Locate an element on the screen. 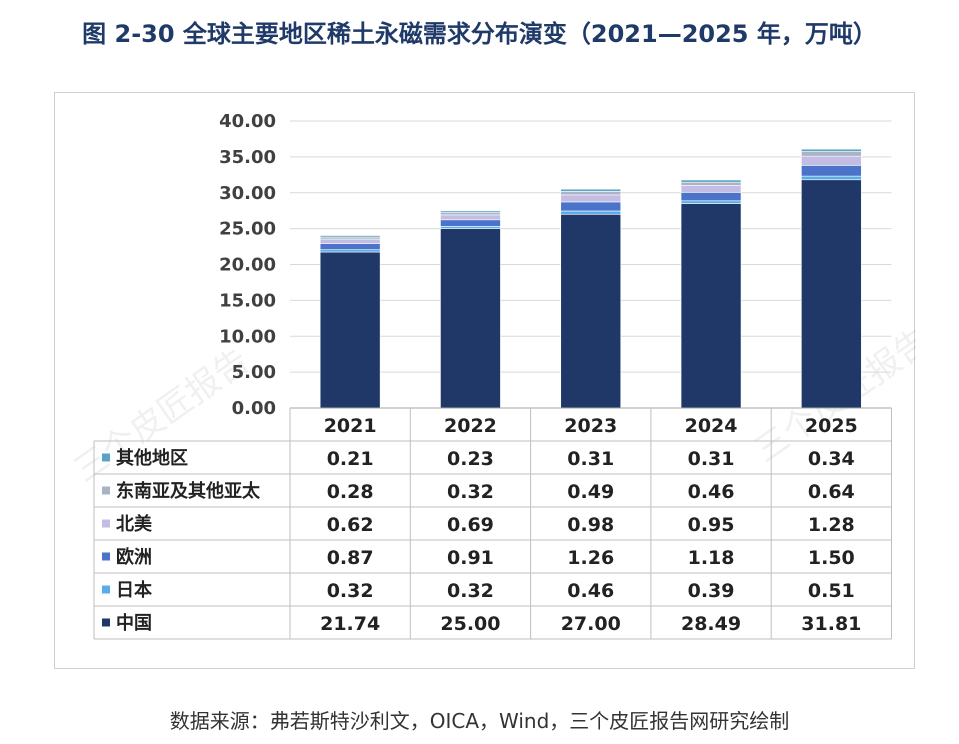 This screenshot has height=744, width=959. data-label: 0.21 is located at coordinates (350, 459).